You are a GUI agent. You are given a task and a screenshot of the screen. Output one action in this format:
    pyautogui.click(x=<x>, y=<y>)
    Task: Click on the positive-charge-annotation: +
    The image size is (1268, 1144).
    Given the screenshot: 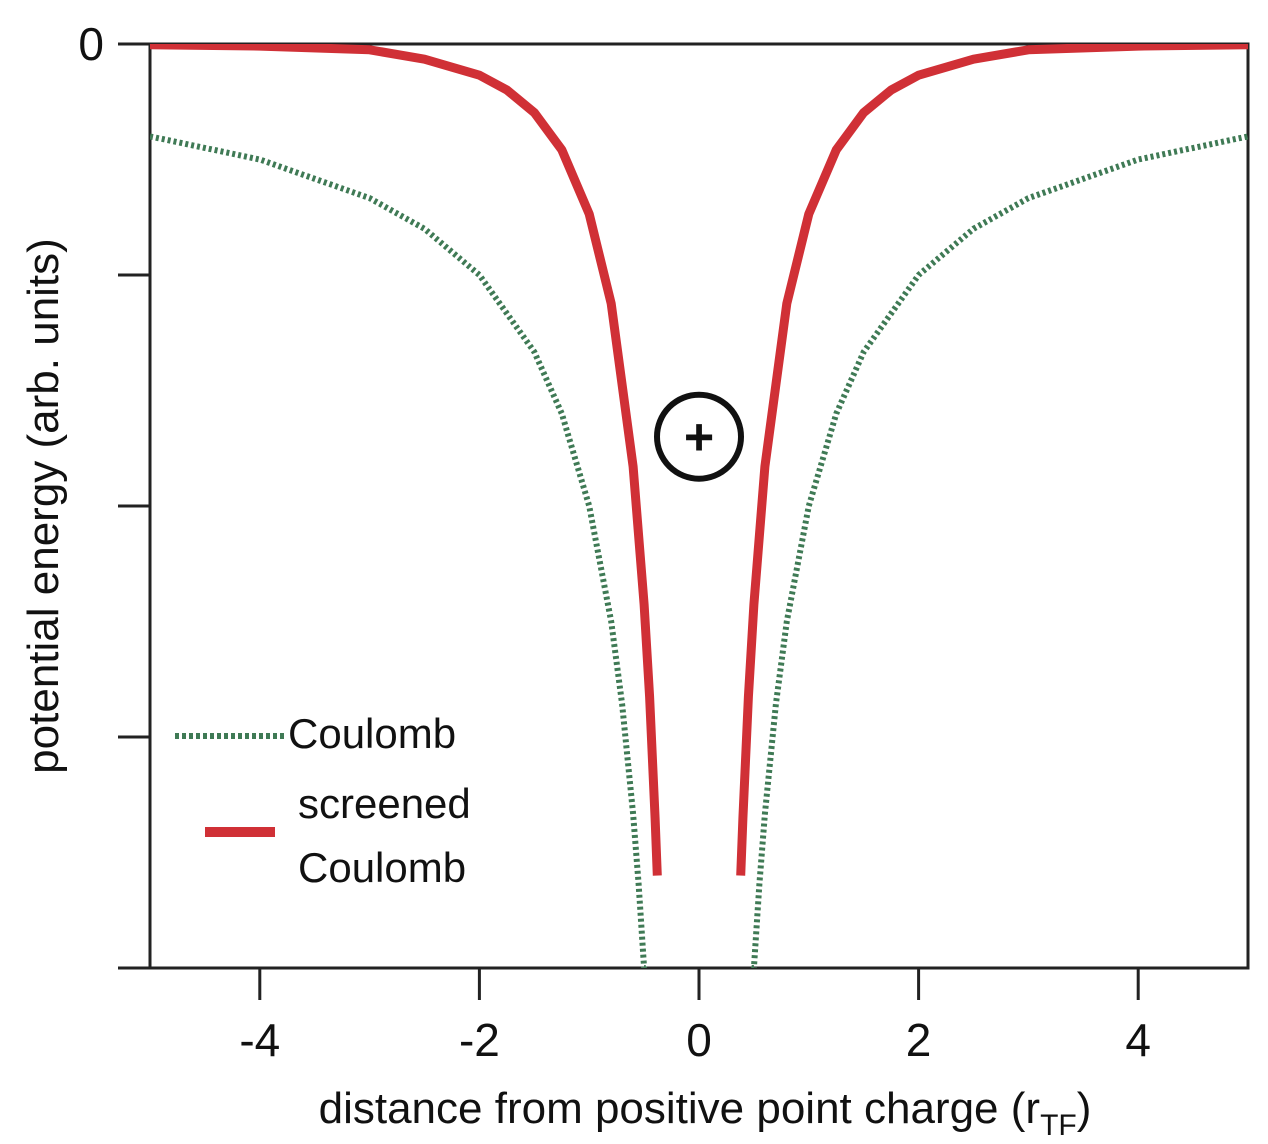 What is the action you would take?
    pyautogui.click(x=699, y=436)
    